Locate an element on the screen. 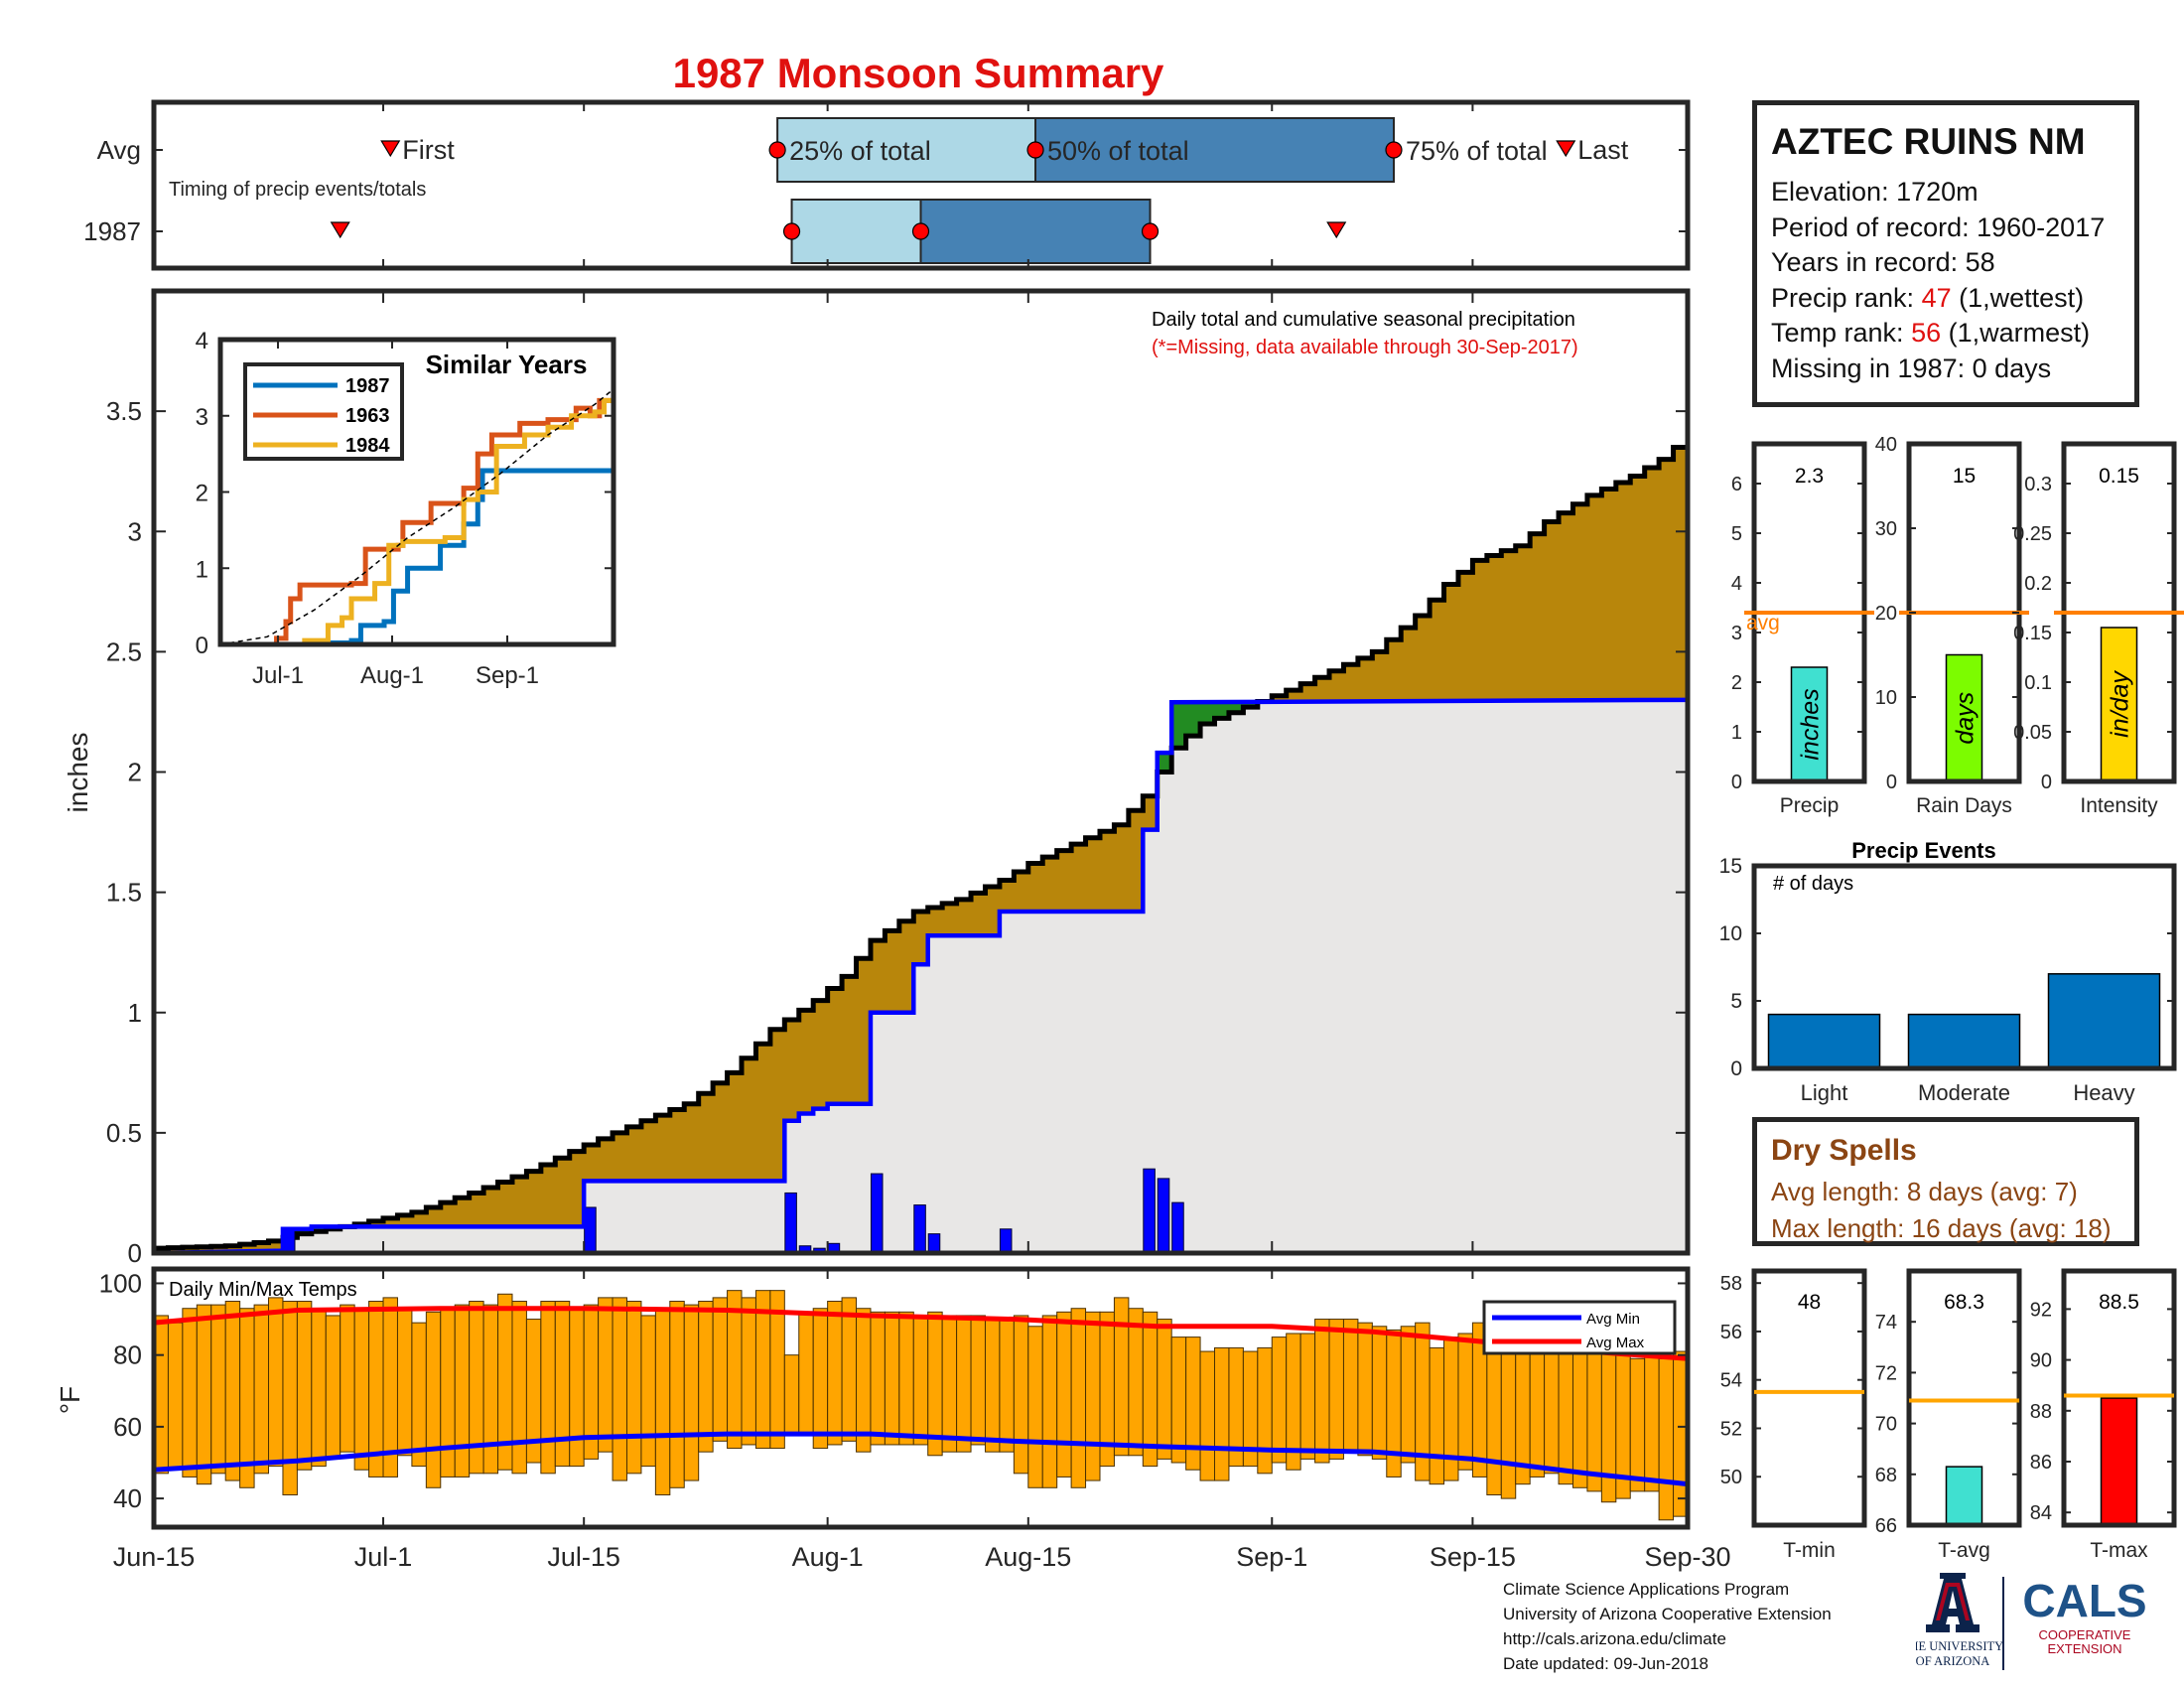 The width and height of the screenshot is (2184, 1688). inset-xtick-label-2: Sep-1 is located at coordinates (507, 675).